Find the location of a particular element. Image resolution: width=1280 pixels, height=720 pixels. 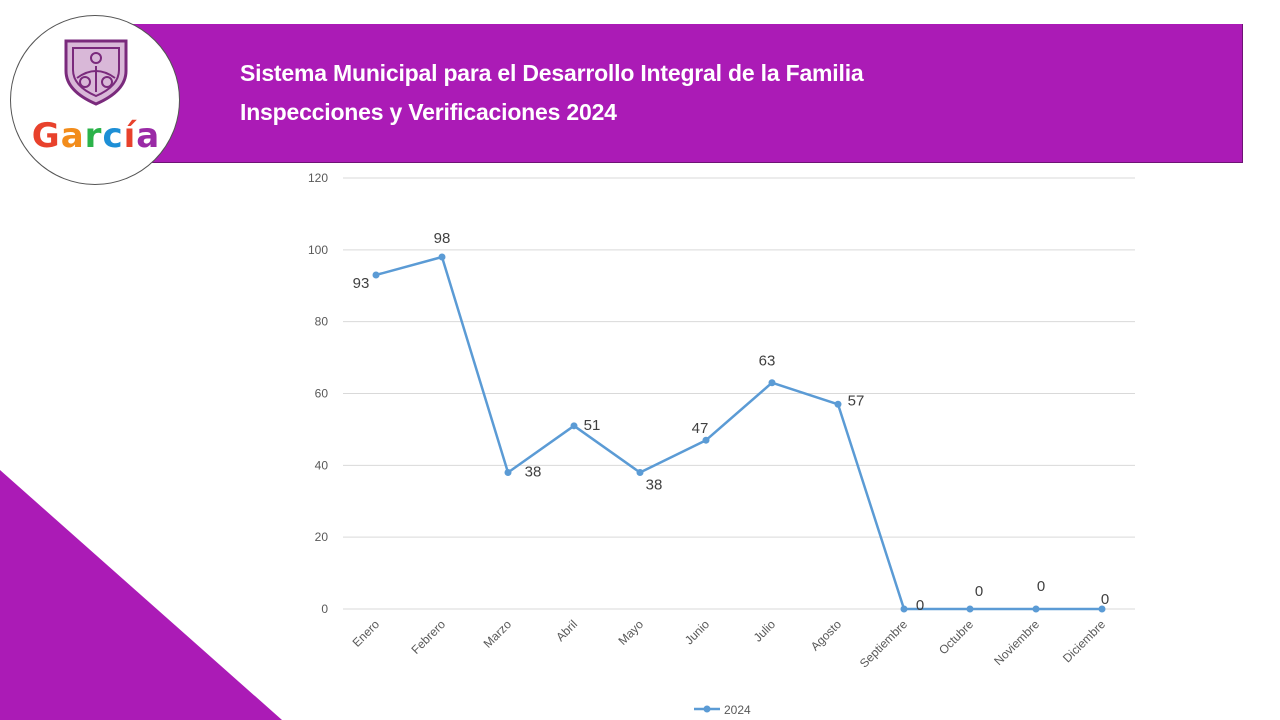

x-tick-label: Marzo is located at coordinates (498, 634).